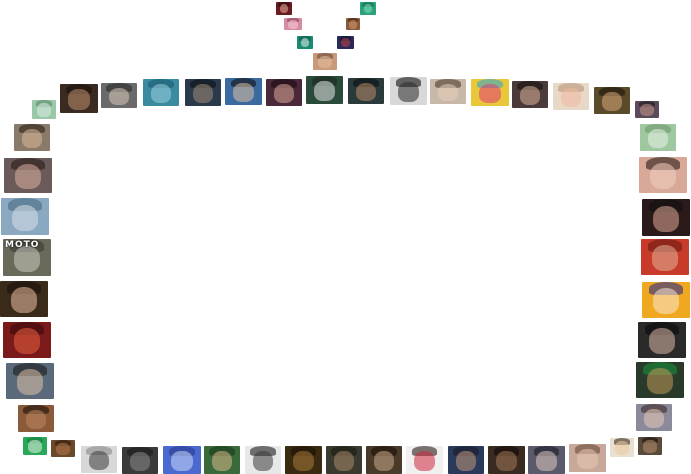 The height and width of the screenshot is (474, 691). I want to click on thumbnail-caption: MOTO, so click(22, 245).